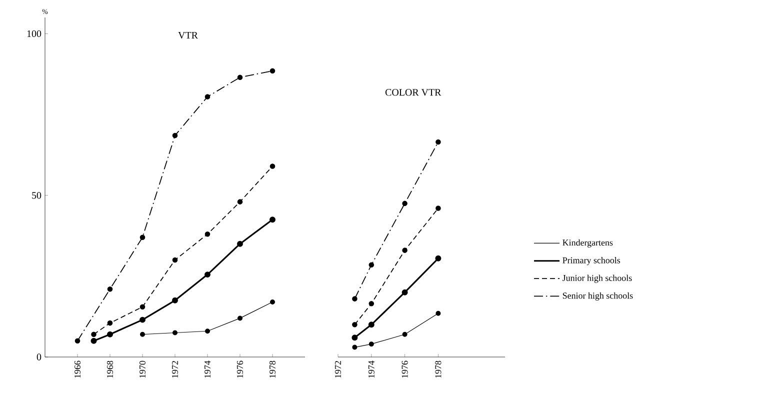  Describe the element at coordinates (110, 369) in the screenshot. I see `x-tick-label: 1968` at that location.